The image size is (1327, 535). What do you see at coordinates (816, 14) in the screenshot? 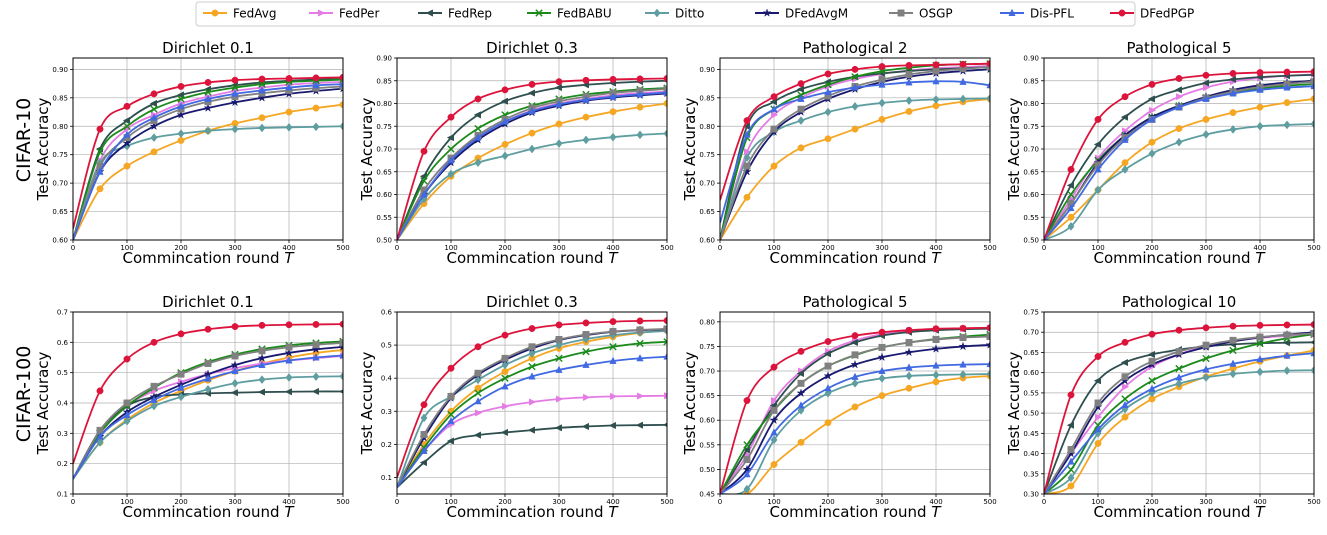
I see `legend-label: DFedAvgM` at bounding box center [816, 14].